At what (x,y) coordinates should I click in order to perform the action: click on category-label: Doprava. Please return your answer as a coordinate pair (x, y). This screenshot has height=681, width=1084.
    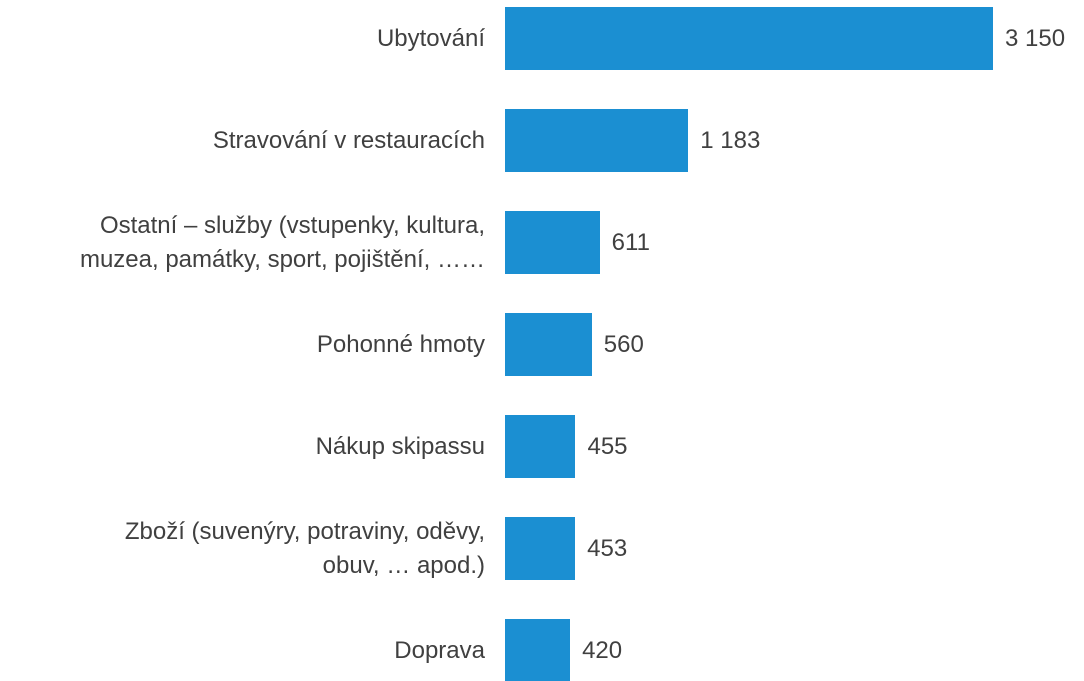
    Looking at the image, I should click on (439, 650).